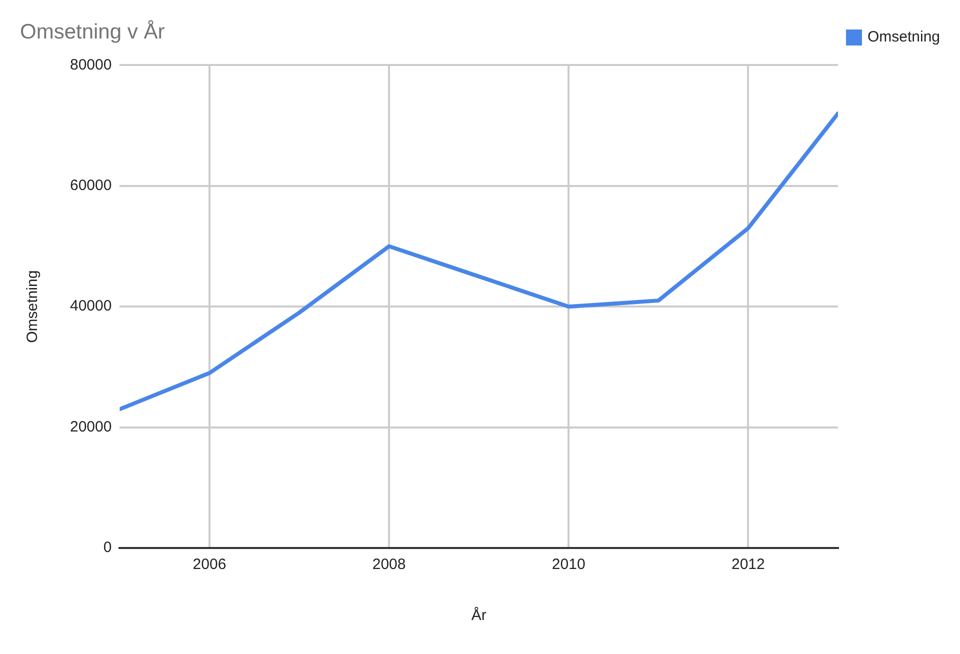 The height and width of the screenshot is (654, 960). What do you see at coordinates (209, 565) in the screenshot?
I see `x-tick-label: 2006` at bounding box center [209, 565].